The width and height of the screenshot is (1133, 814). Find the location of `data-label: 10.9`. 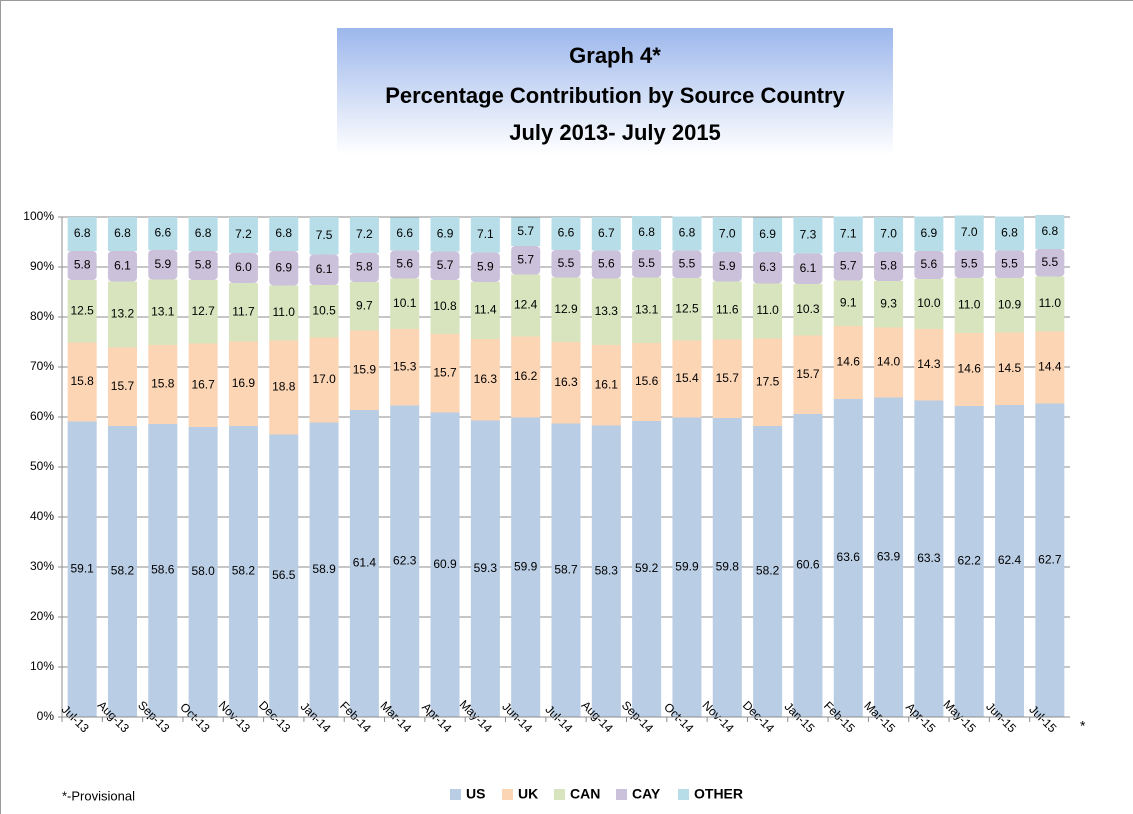

data-label: 10.9 is located at coordinates (1010, 304).